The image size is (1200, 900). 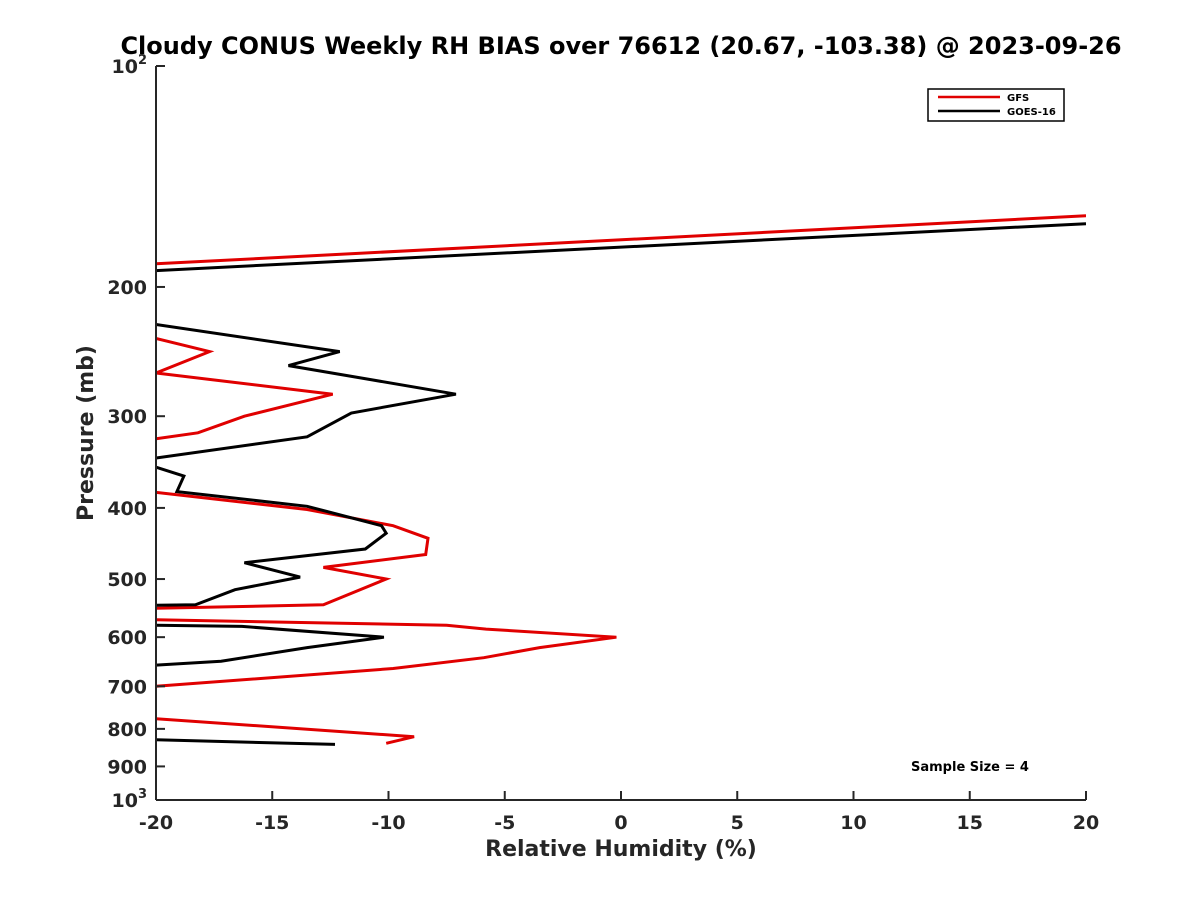 I want to click on x-tick-label: 15, so click(x=970, y=823).